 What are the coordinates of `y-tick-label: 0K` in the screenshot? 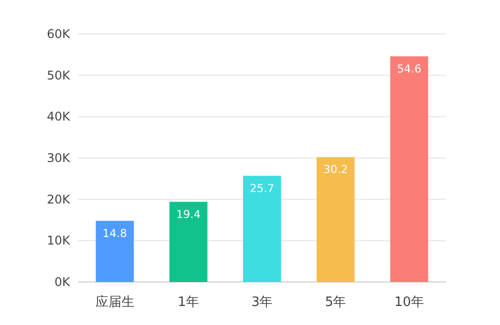 It's located at (62, 282).